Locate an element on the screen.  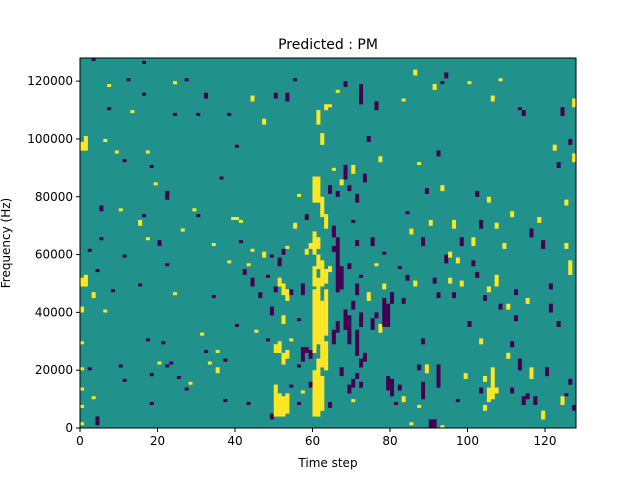
y-tick-label: 80000 is located at coordinates (54, 197).